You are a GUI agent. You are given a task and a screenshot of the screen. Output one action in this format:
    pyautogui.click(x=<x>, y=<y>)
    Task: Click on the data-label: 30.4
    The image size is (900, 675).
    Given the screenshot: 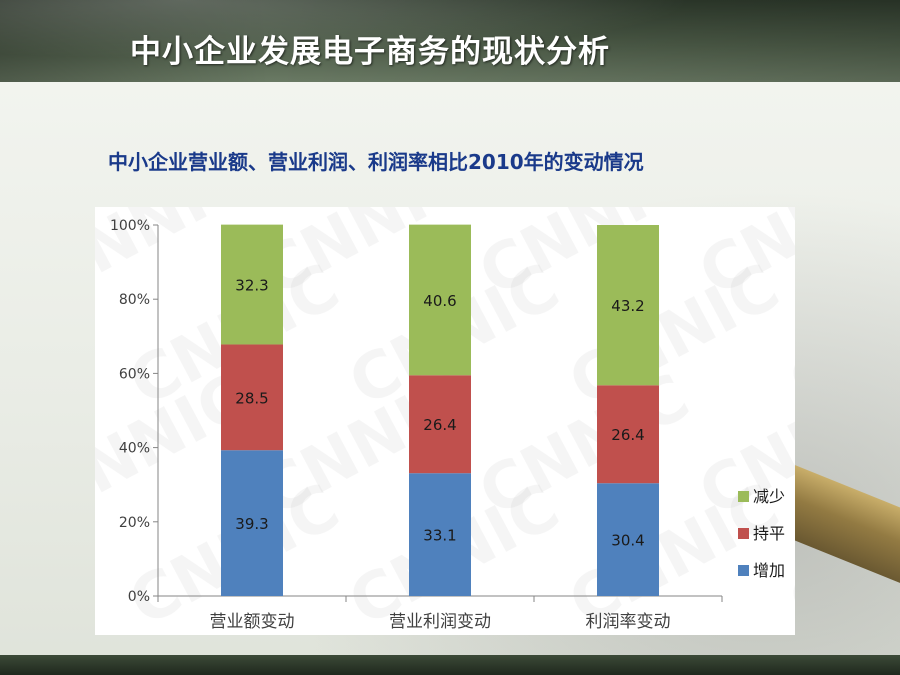 What is the action you would take?
    pyautogui.click(x=627, y=541)
    